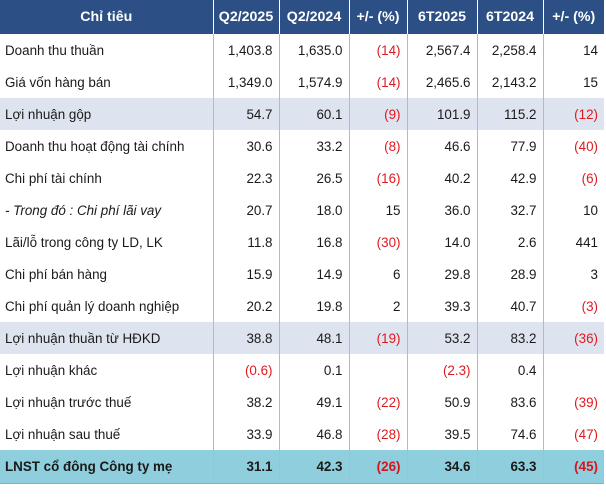 This screenshot has height=498, width=606. I want to click on cell-6t-change-pct: (47), so click(586, 434).